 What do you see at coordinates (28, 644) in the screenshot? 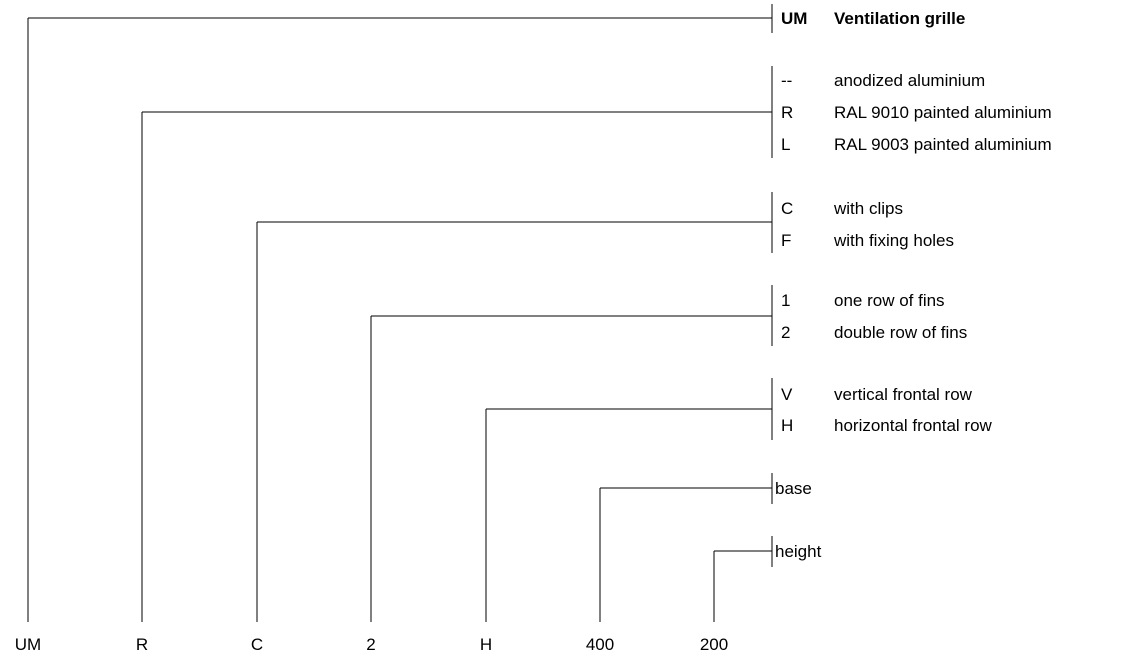
I see `code-label-um: UM` at bounding box center [28, 644].